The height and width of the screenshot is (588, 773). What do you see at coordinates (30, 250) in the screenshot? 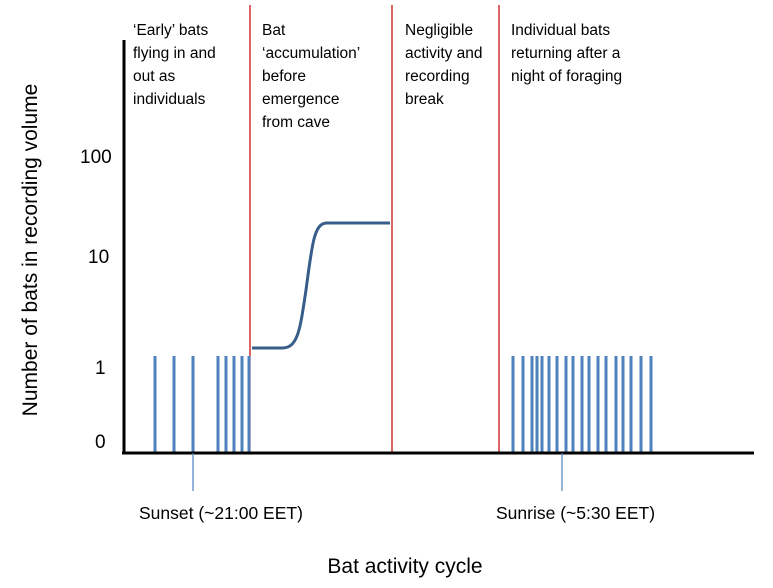
I see `y-axis-label: Number of bats in recording volume` at bounding box center [30, 250].